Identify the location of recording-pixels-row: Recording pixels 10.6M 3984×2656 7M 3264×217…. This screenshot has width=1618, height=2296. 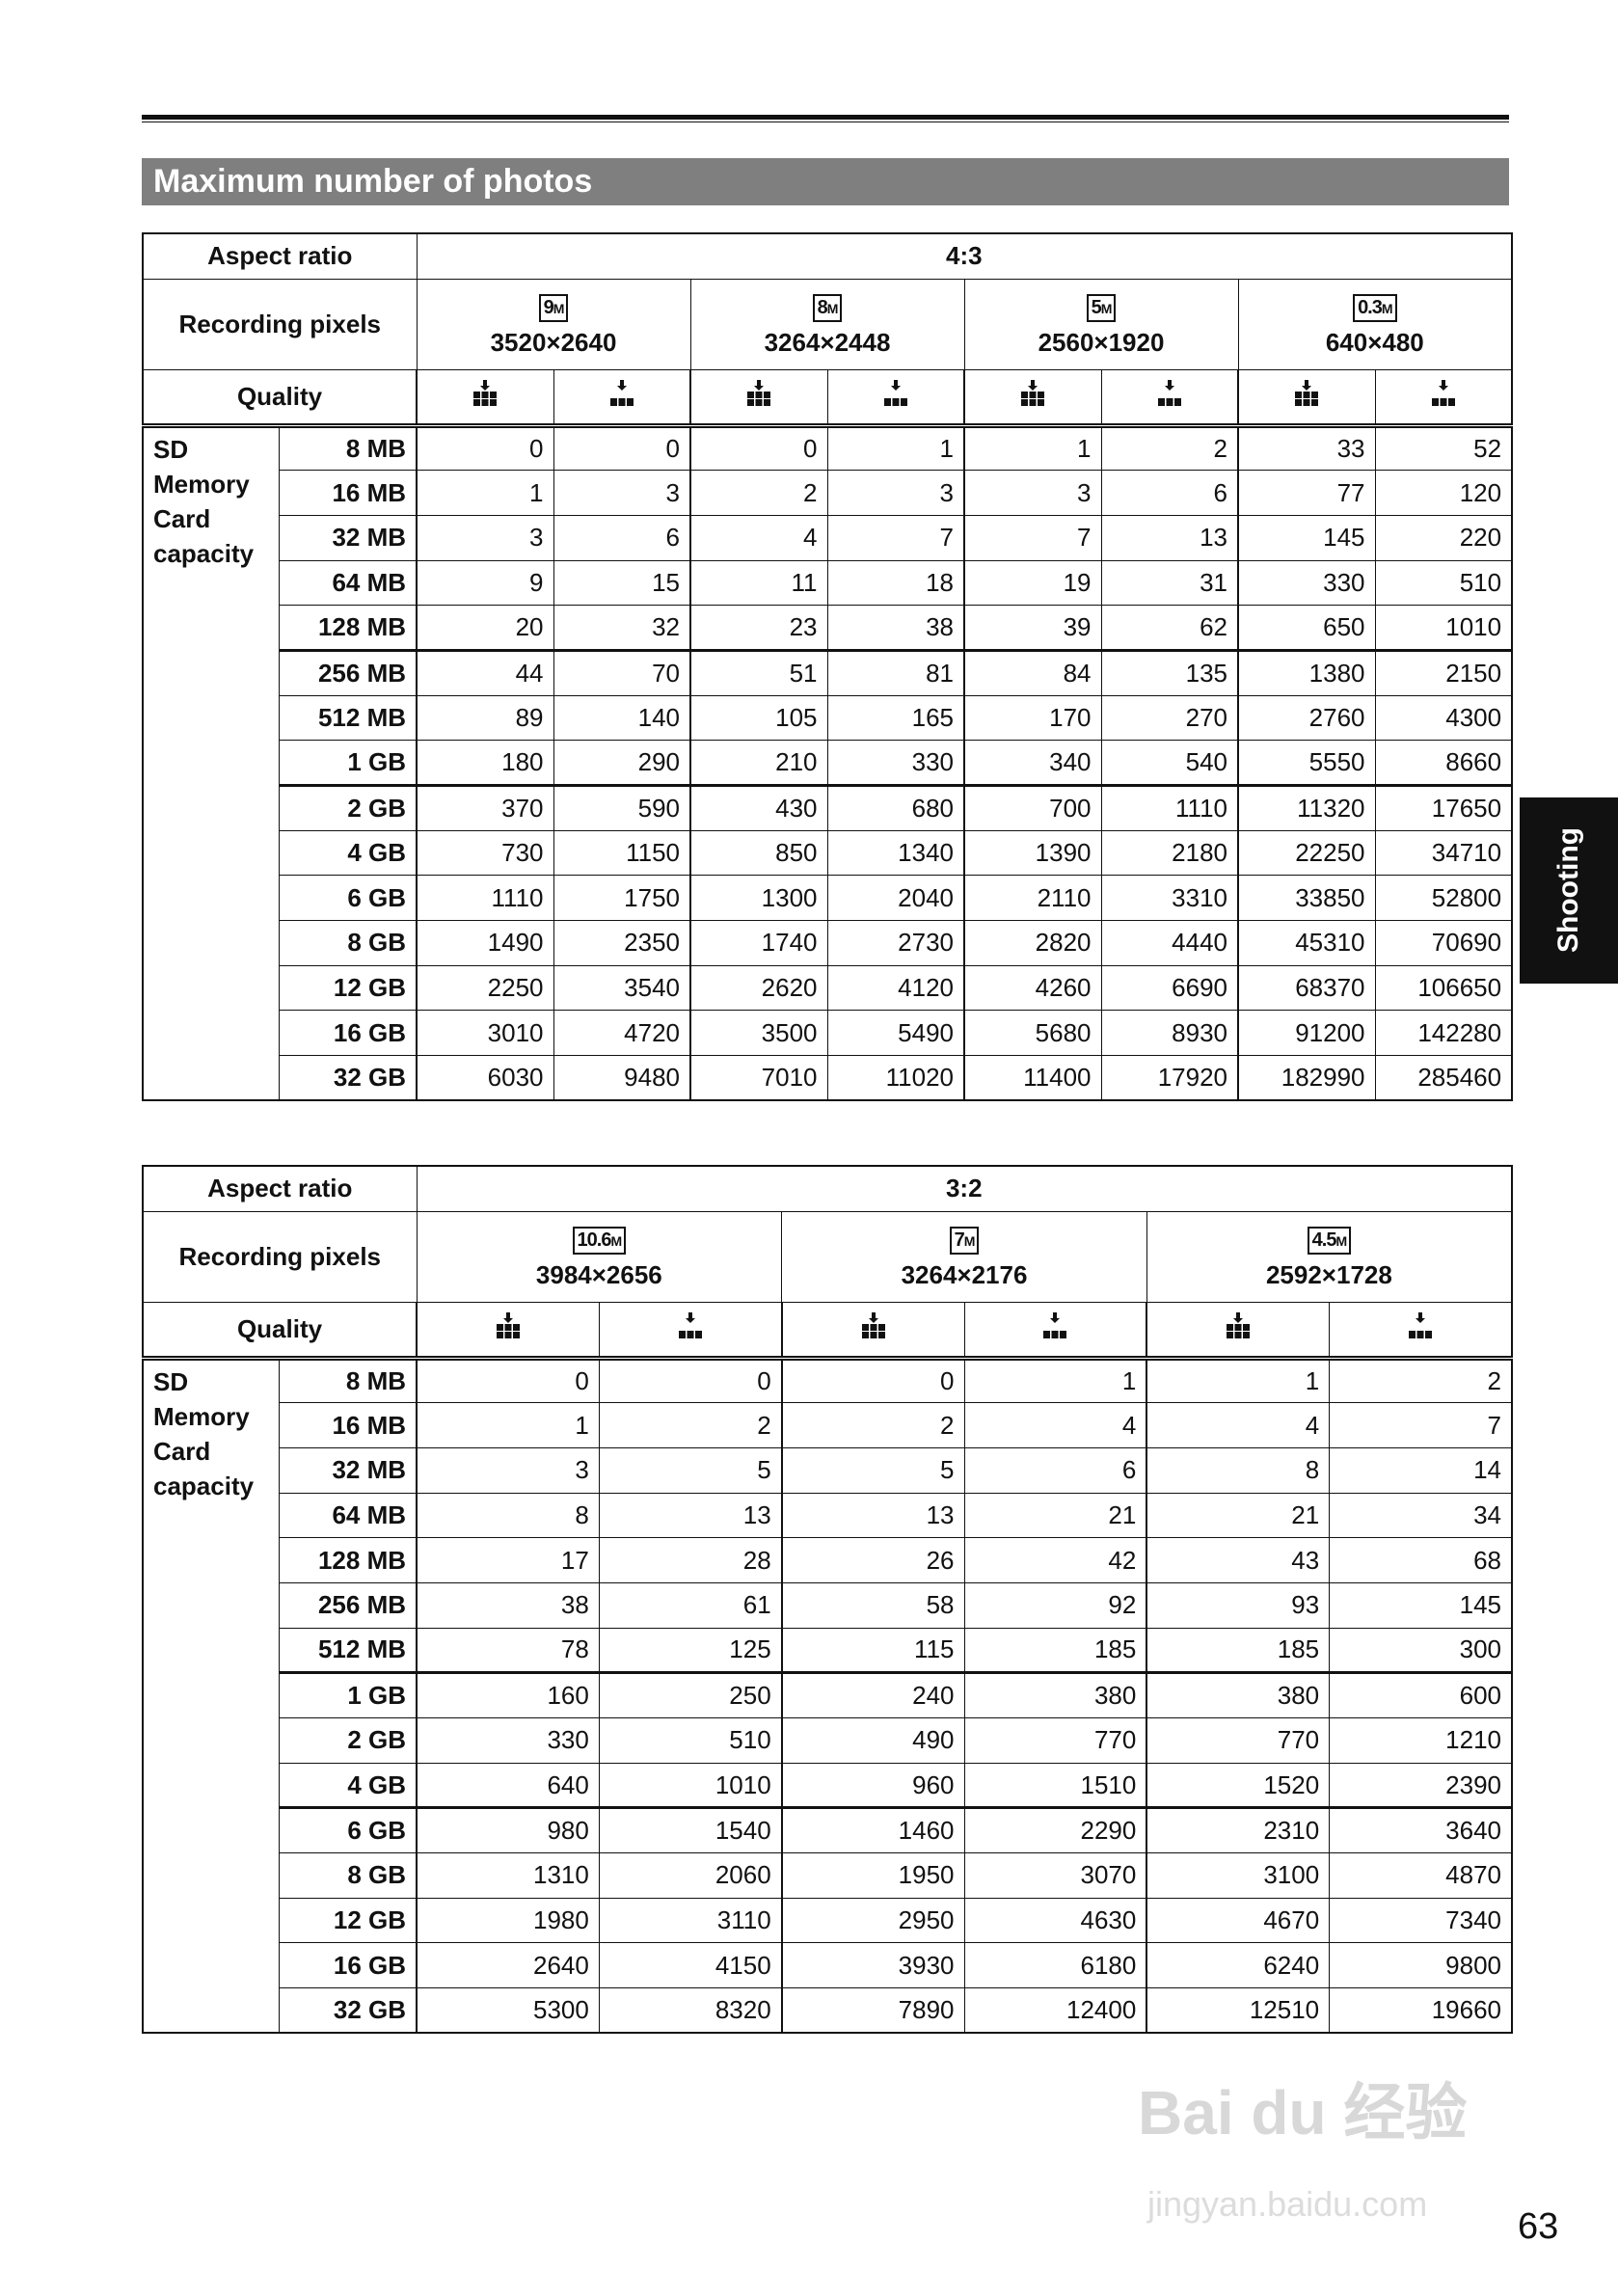
(828, 1256).